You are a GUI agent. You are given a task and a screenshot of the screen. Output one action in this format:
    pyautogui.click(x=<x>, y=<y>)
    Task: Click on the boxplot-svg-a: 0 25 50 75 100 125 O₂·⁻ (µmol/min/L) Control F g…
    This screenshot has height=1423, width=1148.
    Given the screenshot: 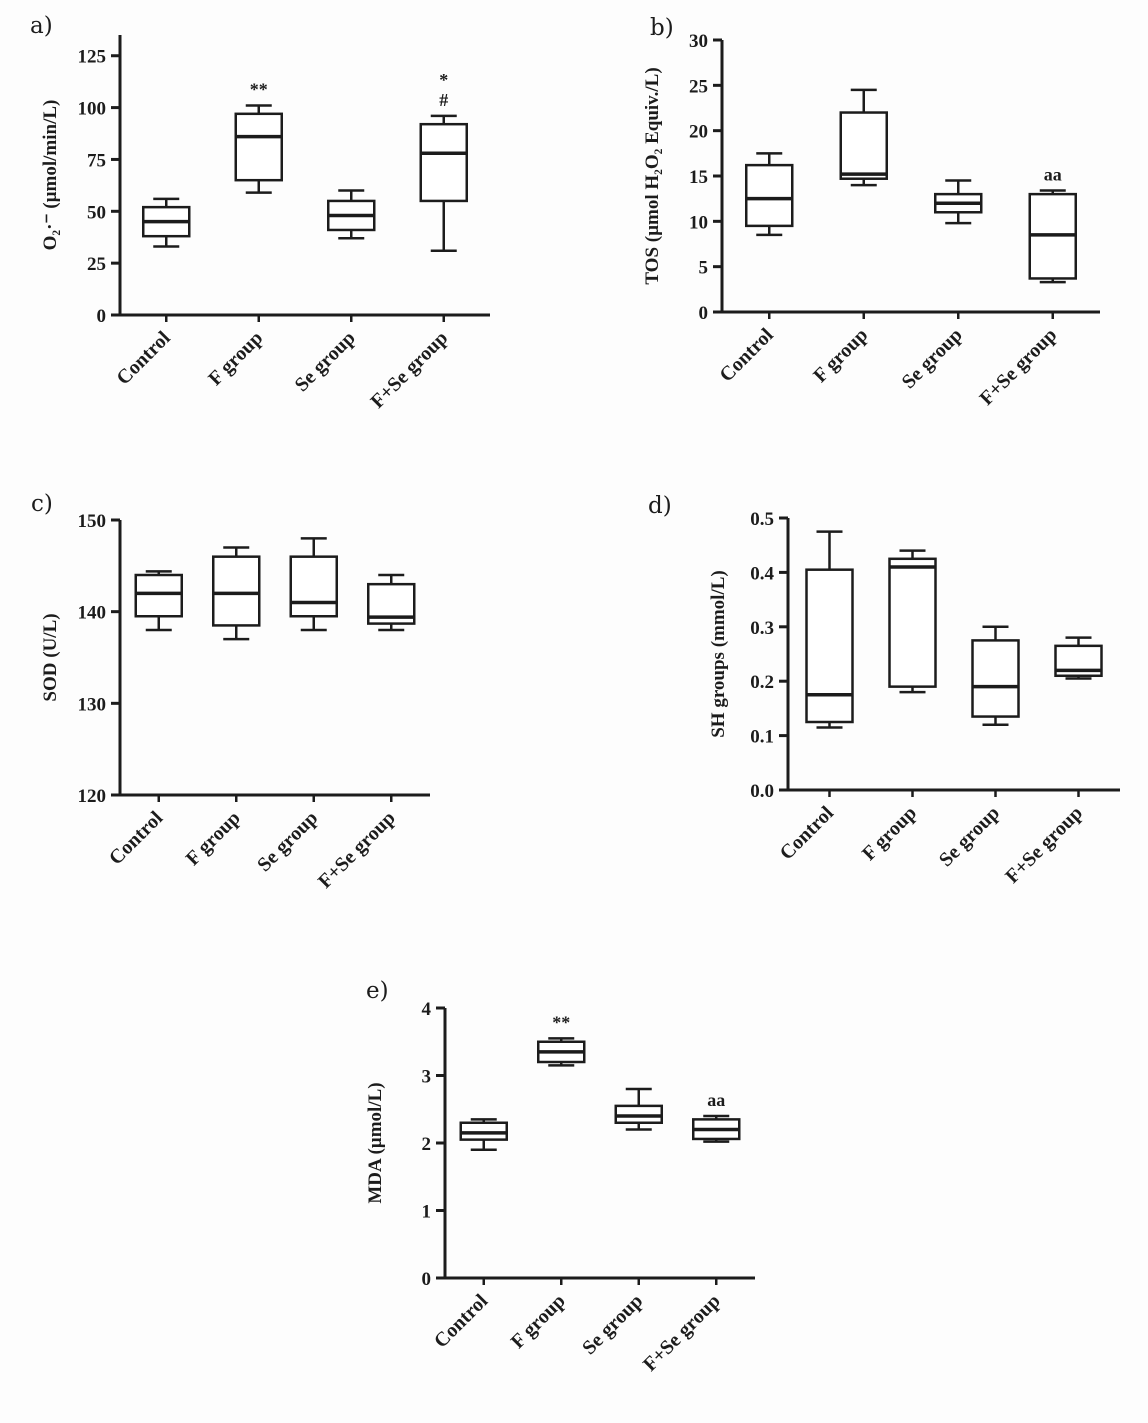 What is the action you would take?
    pyautogui.click(x=265, y=224)
    